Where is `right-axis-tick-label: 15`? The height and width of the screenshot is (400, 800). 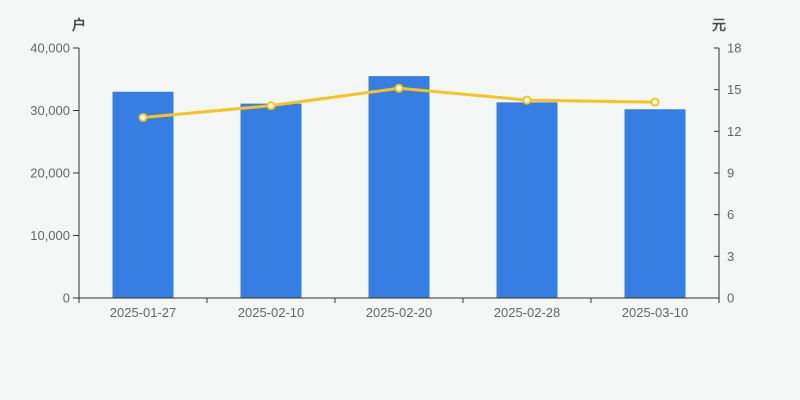 right-axis-tick-label: 15 is located at coordinates (734, 89).